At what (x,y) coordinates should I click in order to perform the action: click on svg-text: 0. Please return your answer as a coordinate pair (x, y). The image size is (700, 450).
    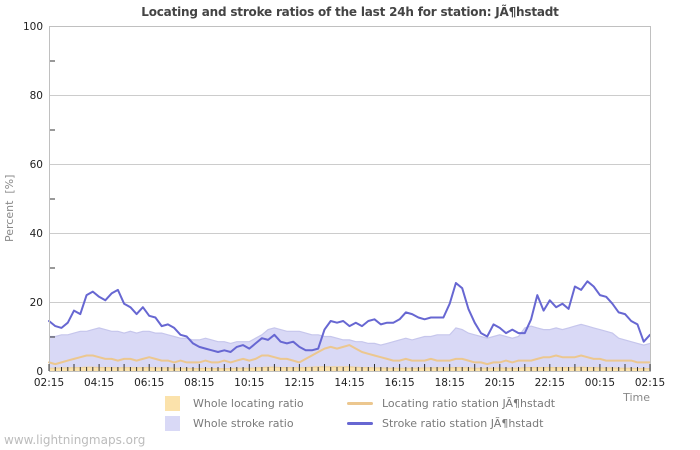
    Looking at the image, I should click on (39, 372).